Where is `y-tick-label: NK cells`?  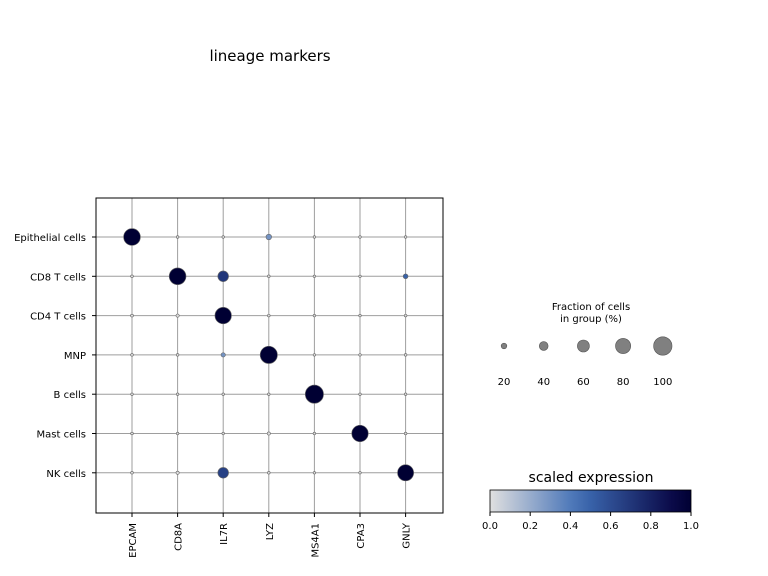
y-tick-label: NK cells is located at coordinates (66, 474).